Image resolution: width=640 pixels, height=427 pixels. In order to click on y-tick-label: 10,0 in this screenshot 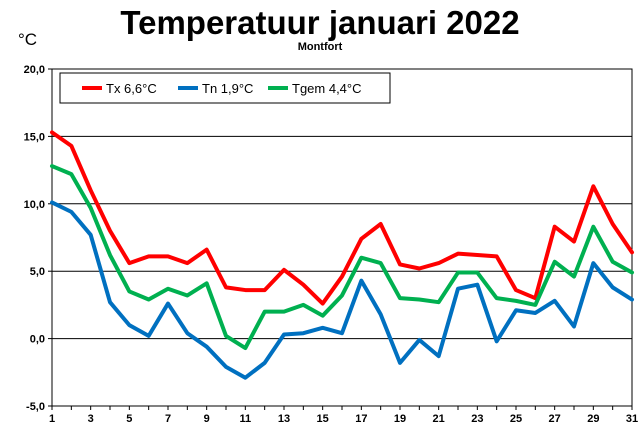, I will do `click(34, 205)`.